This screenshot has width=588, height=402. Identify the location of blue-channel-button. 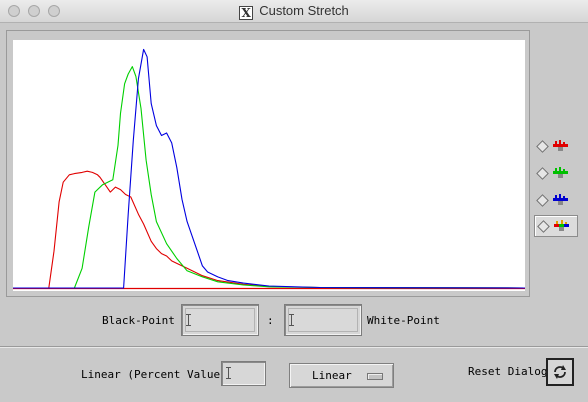
(556, 201).